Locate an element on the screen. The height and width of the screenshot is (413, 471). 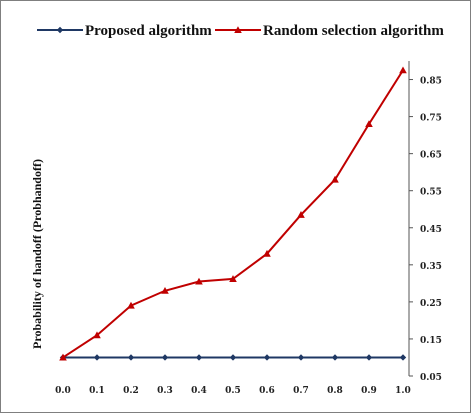
y-tick-label: 0.25 is located at coordinates (431, 304).